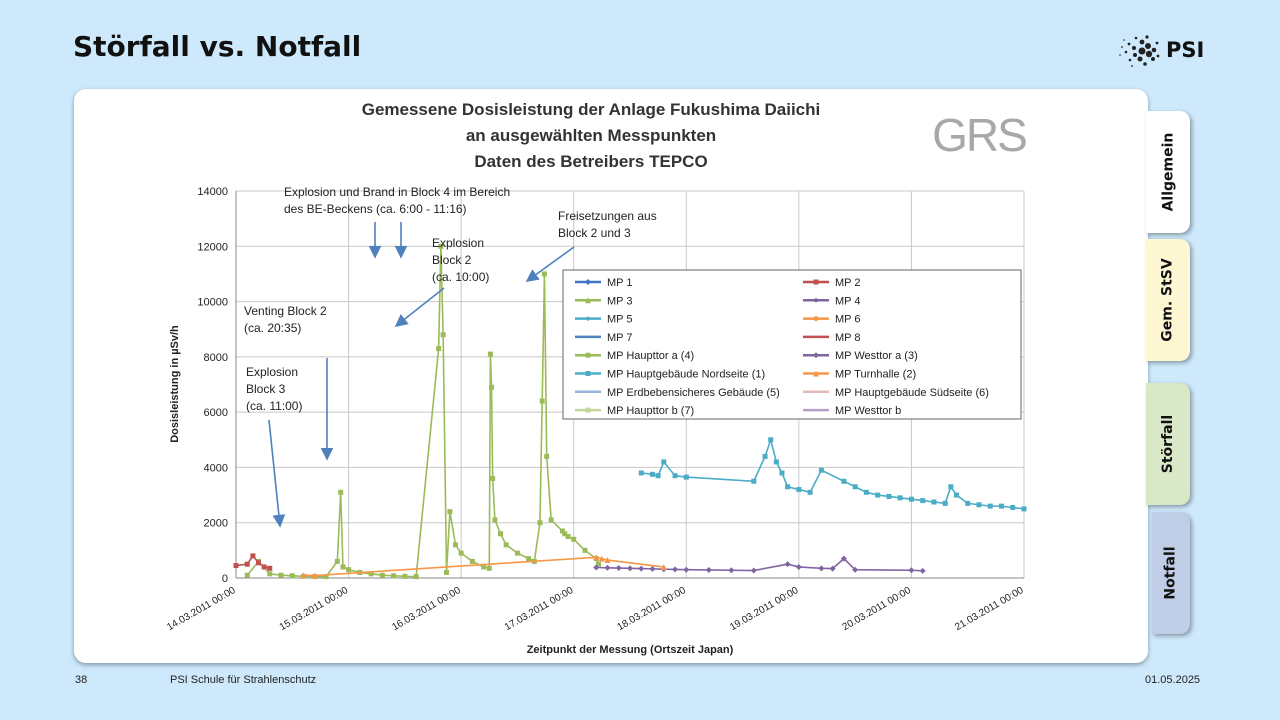 This screenshot has height=720, width=1280. What do you see at coordinates (81, 680) in the screenshot?
I see `page-number: 38` at bounding box center [81, 680].